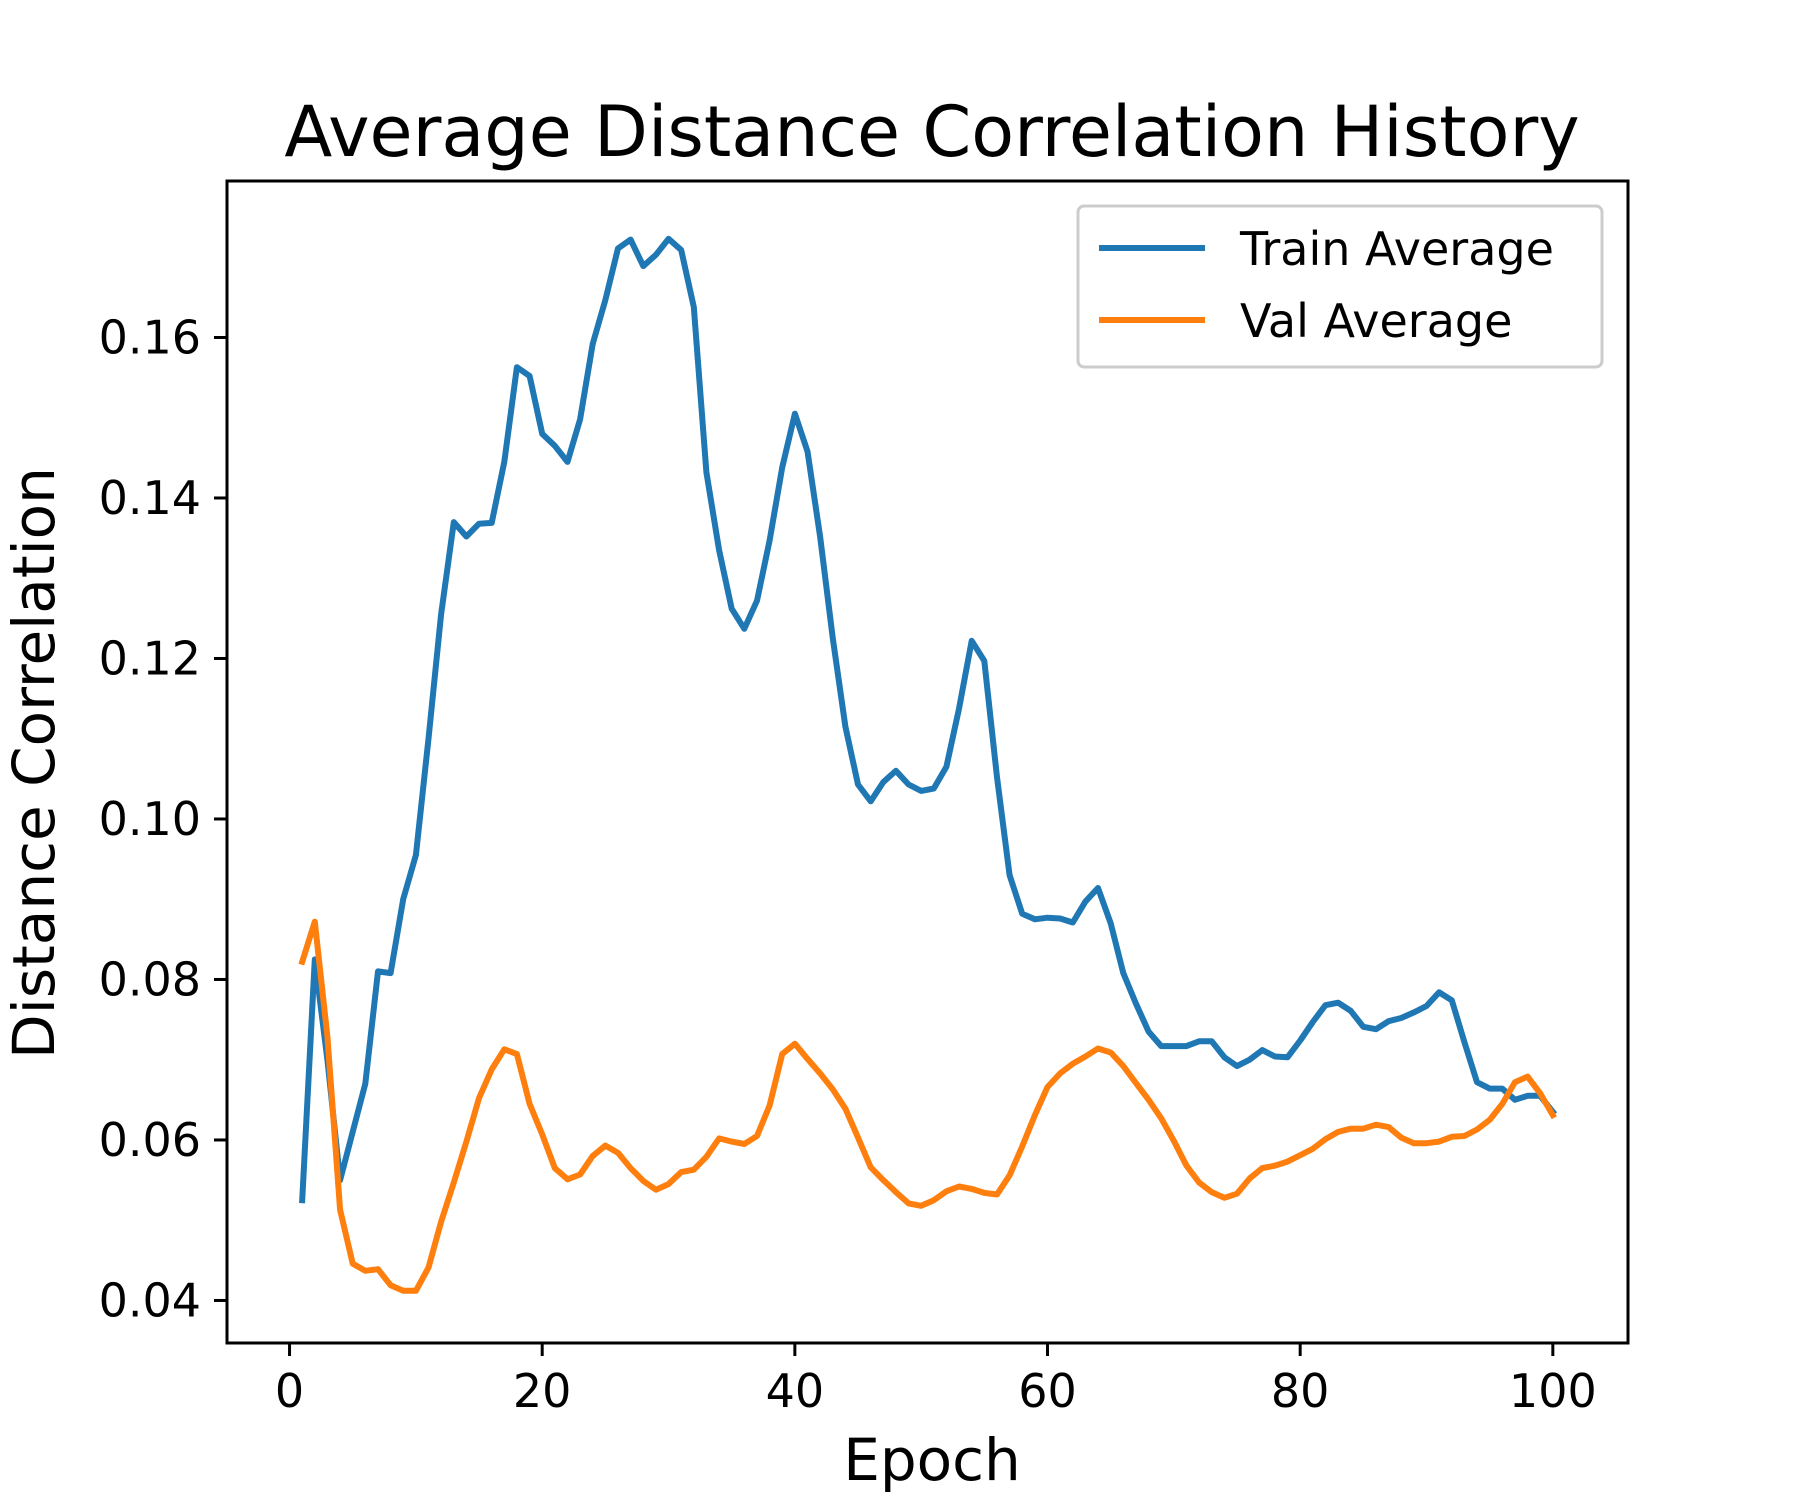 The image size is (1800, 1500). What do you see at coordinates (34, 763) in the screenshot?
I see `y-axis-label: Distance Correlation` at bounding box center [34, 763].